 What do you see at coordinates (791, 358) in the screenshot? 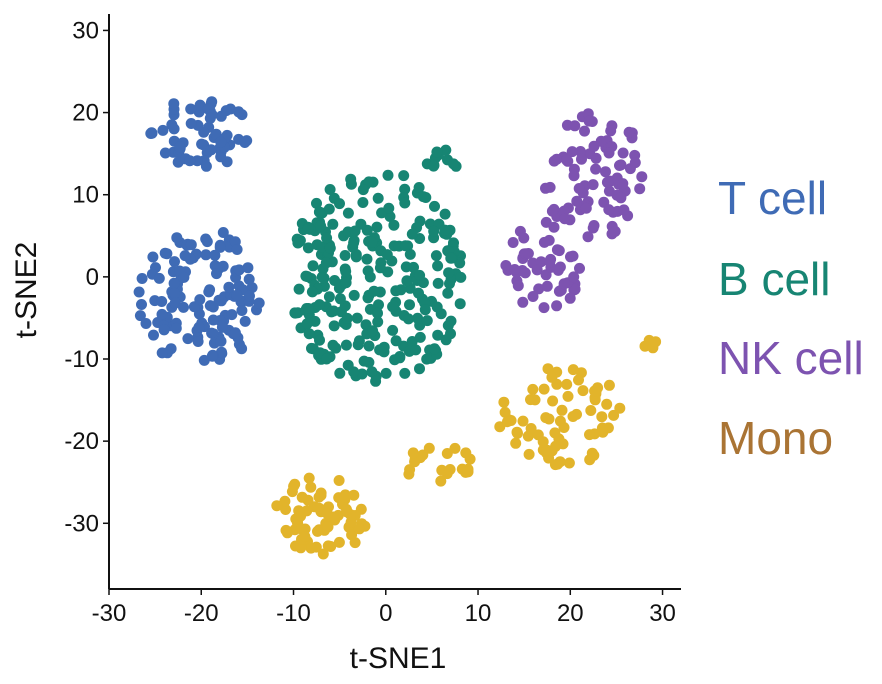
I see `legend-item-nk-cell: NK cell` at bounding box center [791, 358].